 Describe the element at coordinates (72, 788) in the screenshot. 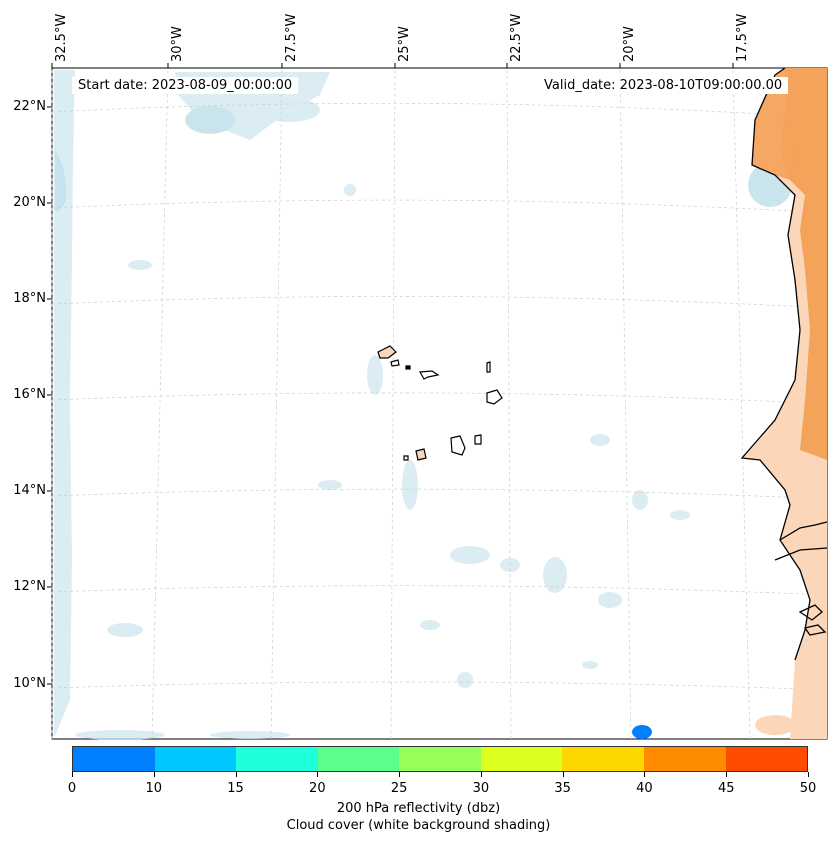

I see `colorbar-tick-label: 0` at that location.